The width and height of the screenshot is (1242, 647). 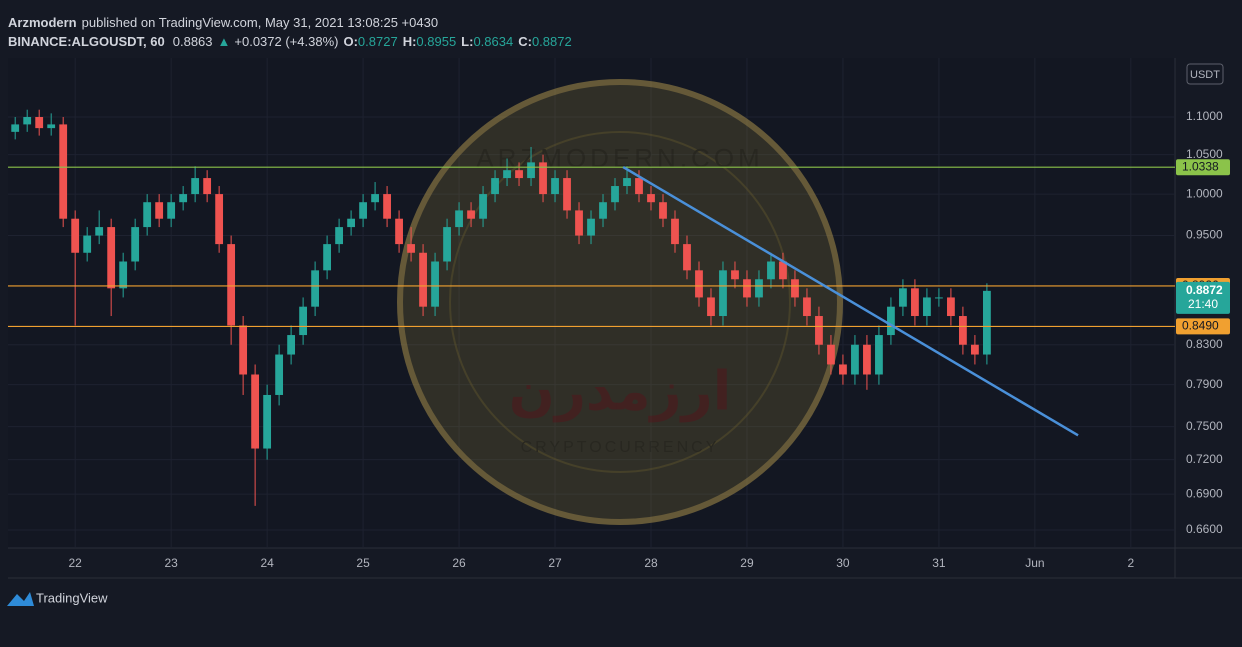 I want to click on ohlc-key: L:, so click(x=467, y=41).